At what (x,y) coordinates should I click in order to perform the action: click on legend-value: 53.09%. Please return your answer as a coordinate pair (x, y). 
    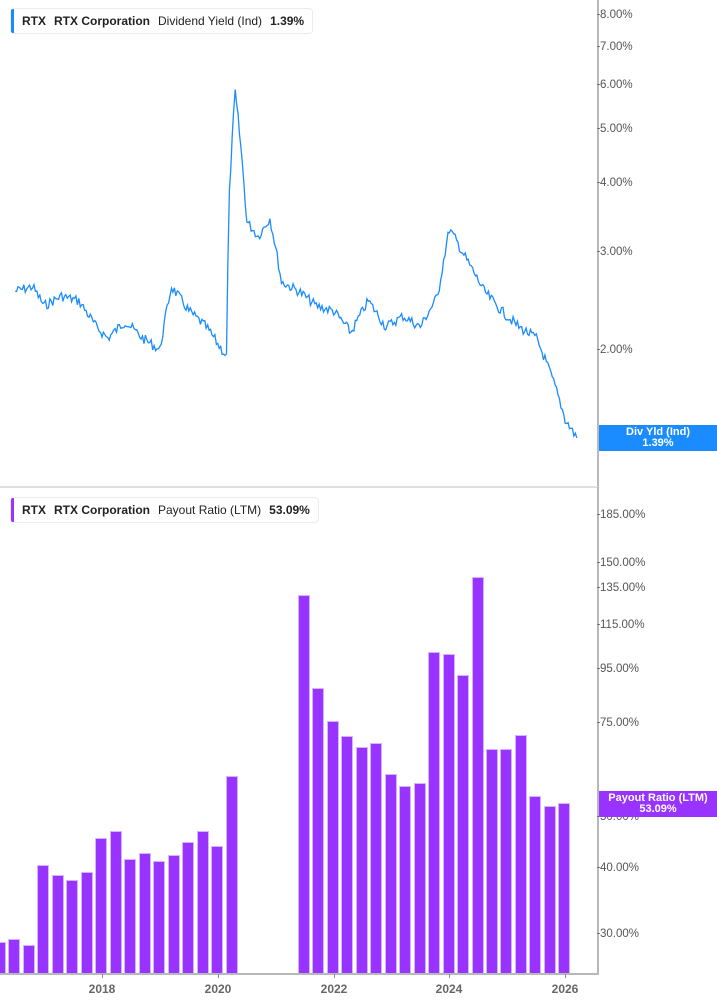
    Looking at the image, I should click on (289, 510).